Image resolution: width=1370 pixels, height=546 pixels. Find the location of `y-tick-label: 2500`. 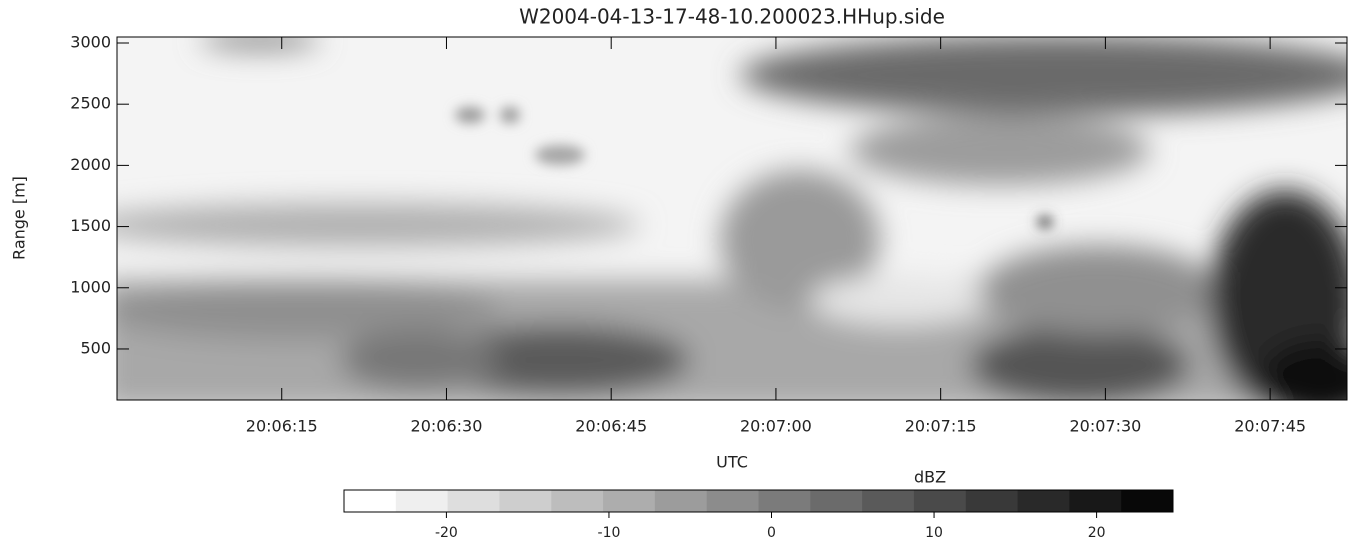

y-tick-label: 2500 is located at coordinates (90, 103).